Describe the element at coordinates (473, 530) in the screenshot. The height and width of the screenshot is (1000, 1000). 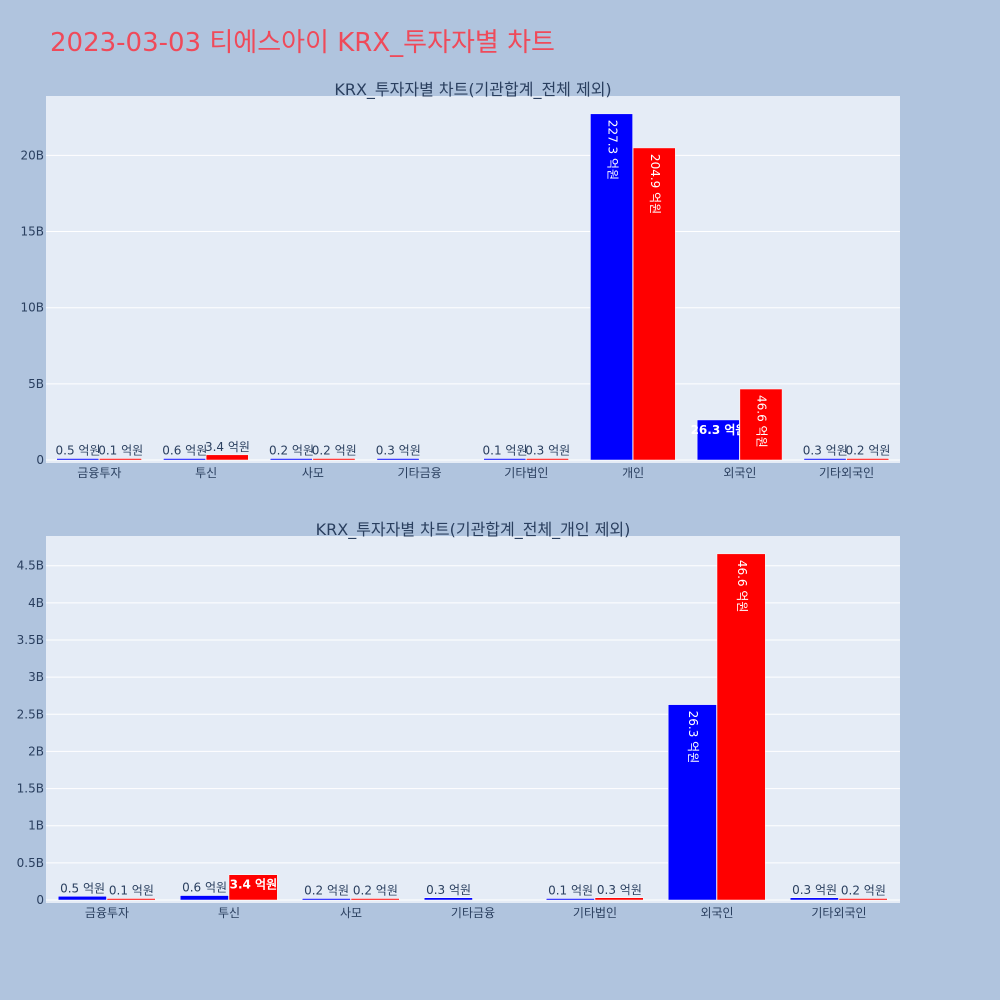
I see `chart-title: KRX_투자자별 차트(기관합계_전체_개인 제외)` at that location.